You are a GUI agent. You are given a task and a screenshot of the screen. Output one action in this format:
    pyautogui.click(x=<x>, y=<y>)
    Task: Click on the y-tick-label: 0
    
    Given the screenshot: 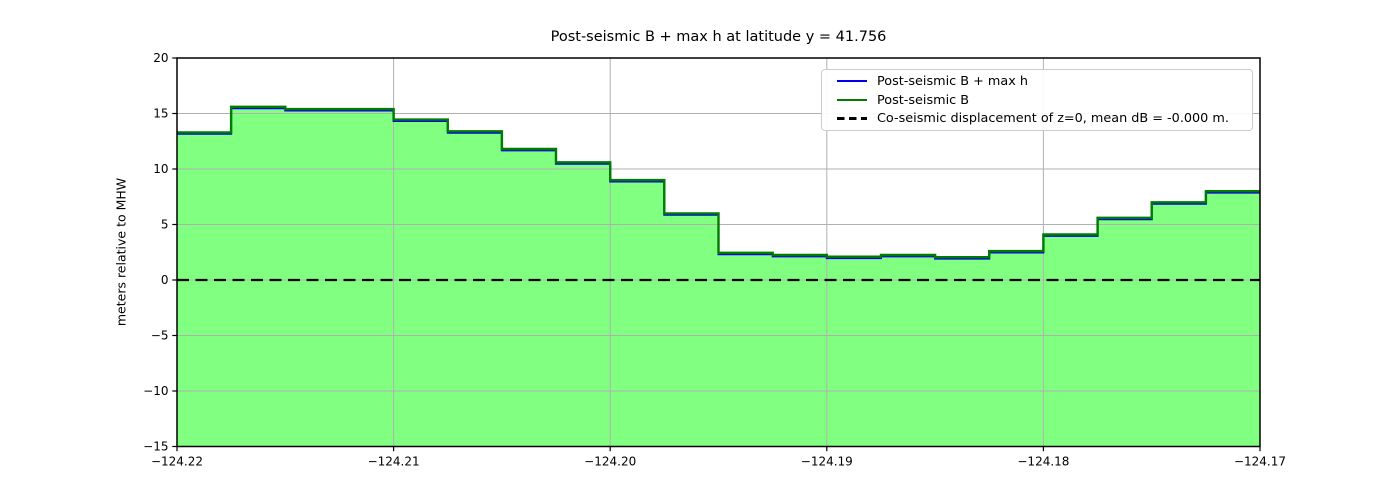 What is the action you would take?
    pyautogui.click(x=165, y=280)
    